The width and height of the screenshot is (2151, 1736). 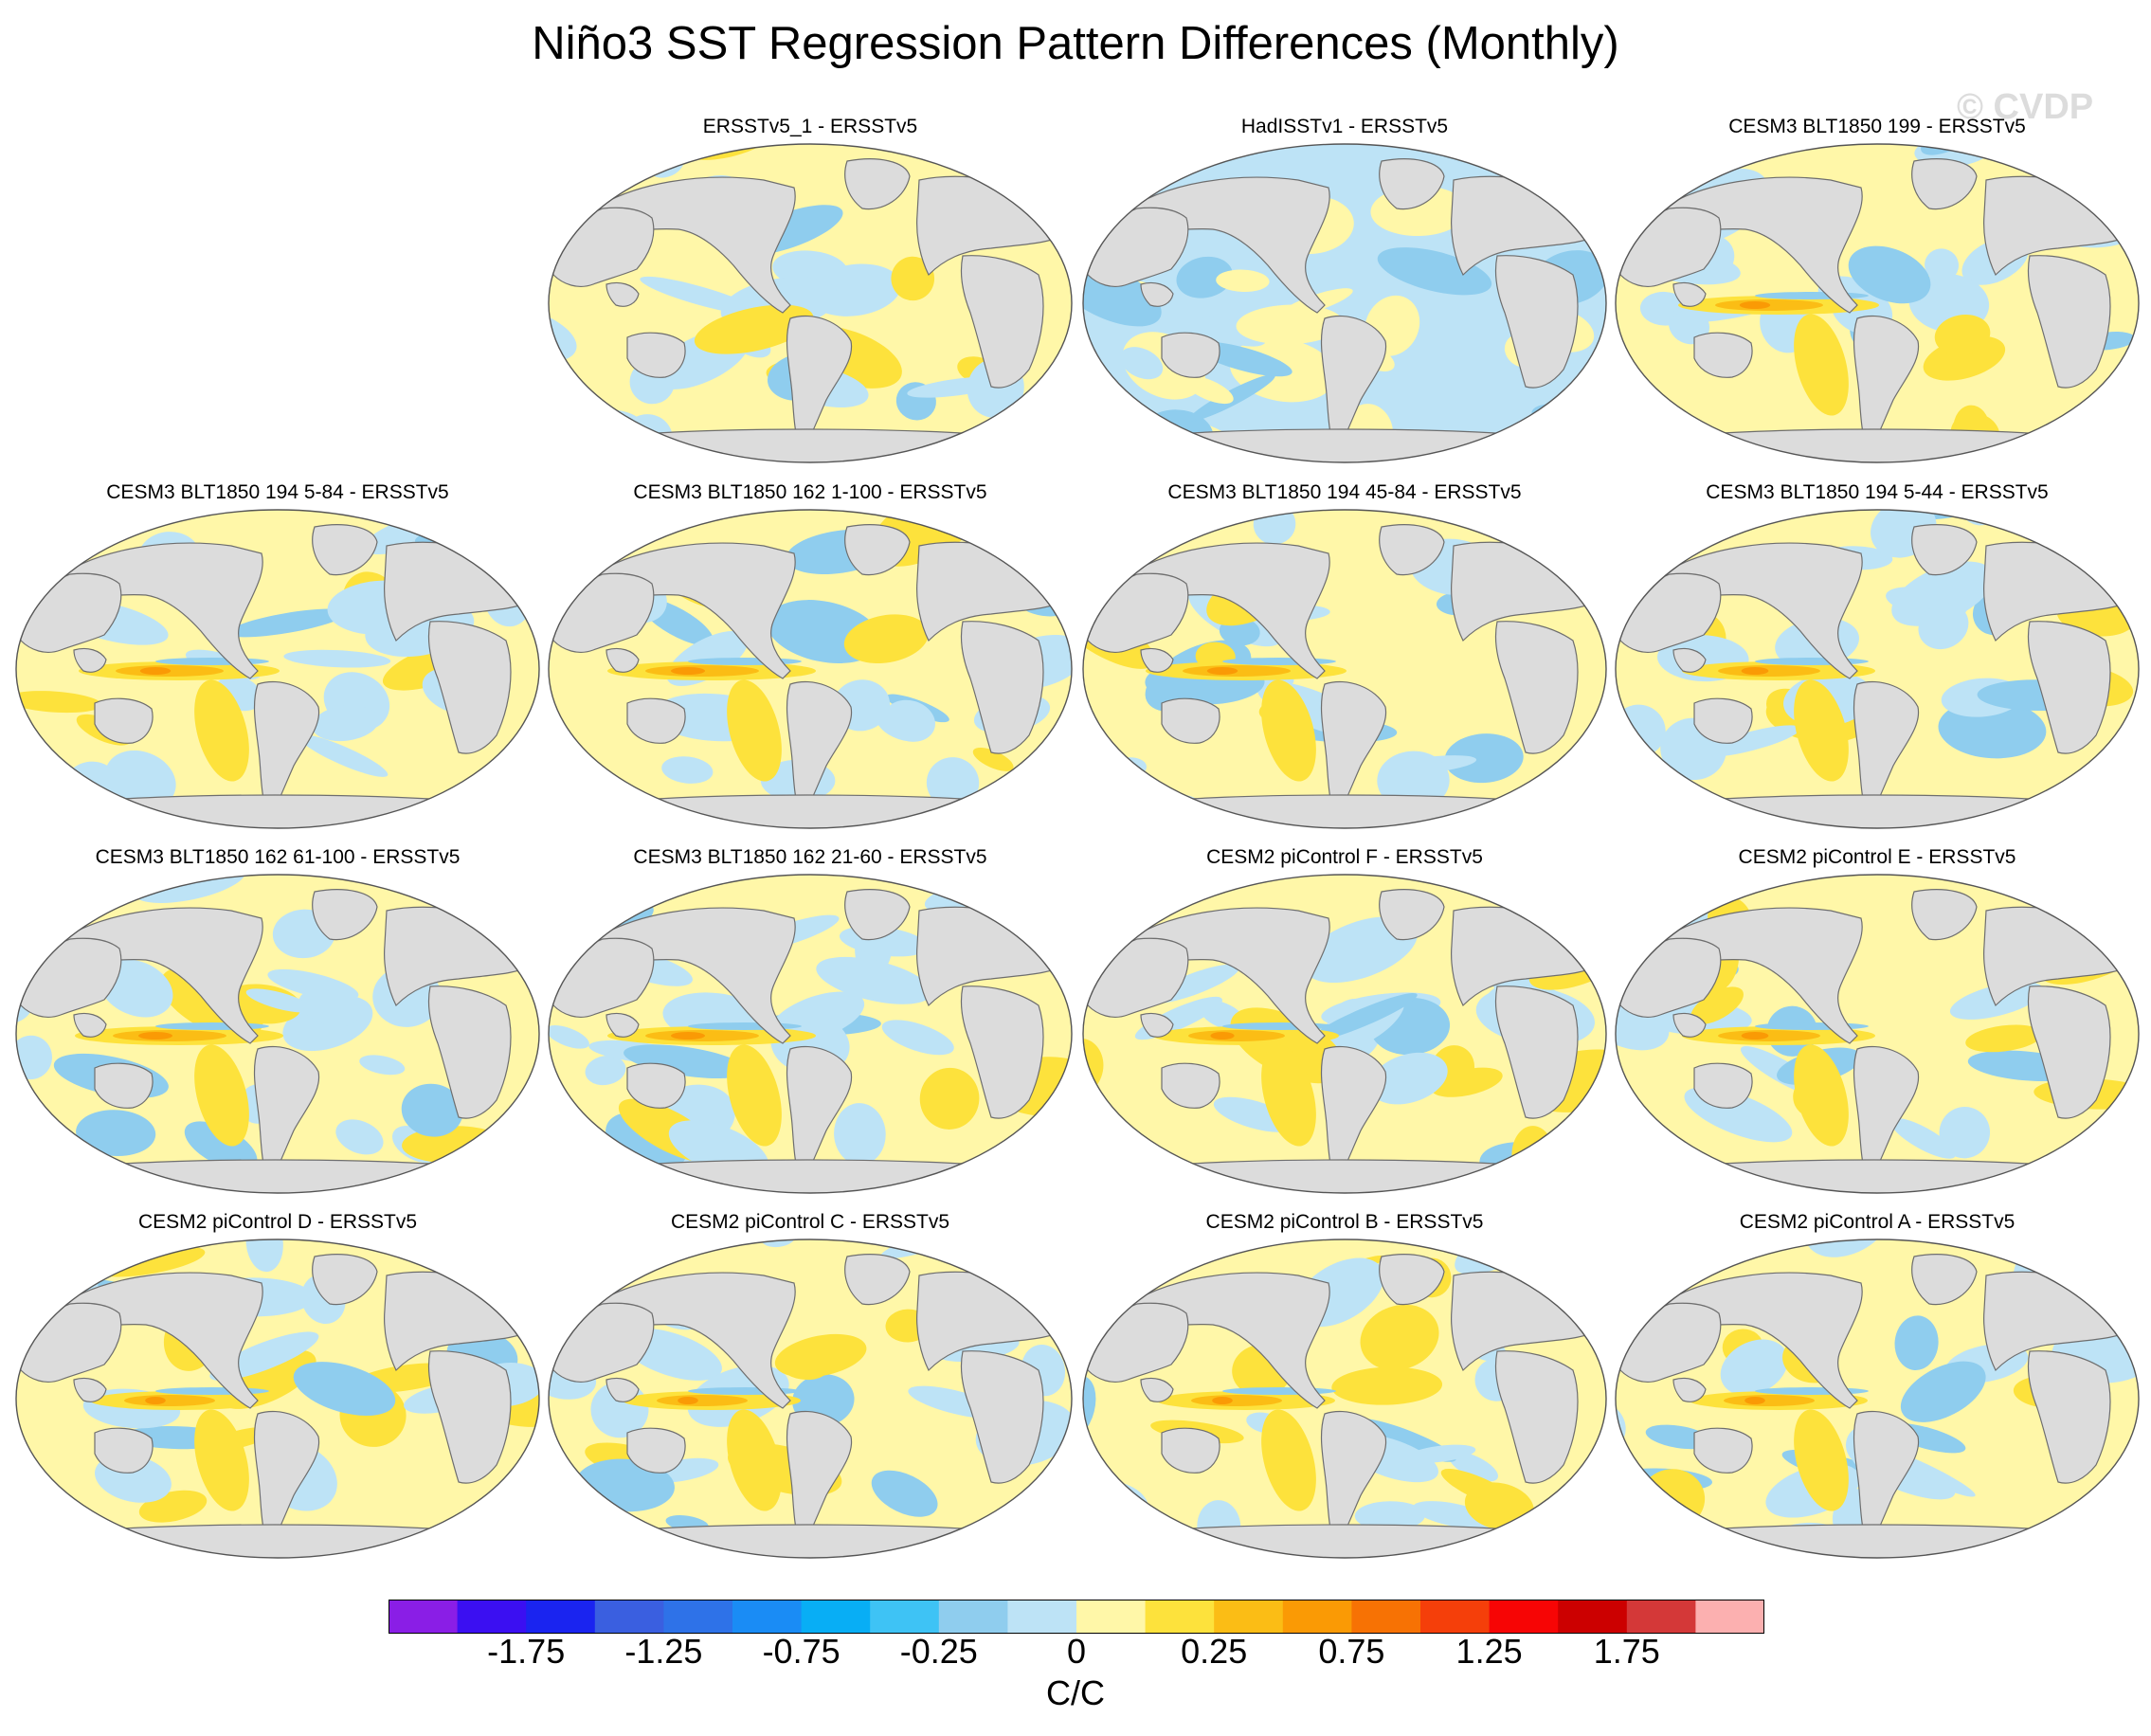 What do you see at coordinates (1877, 857) in the screenshot?
I see `panel-title: CESM2 piControl E - ERSSTv5` at bounding box center [1877, 857].